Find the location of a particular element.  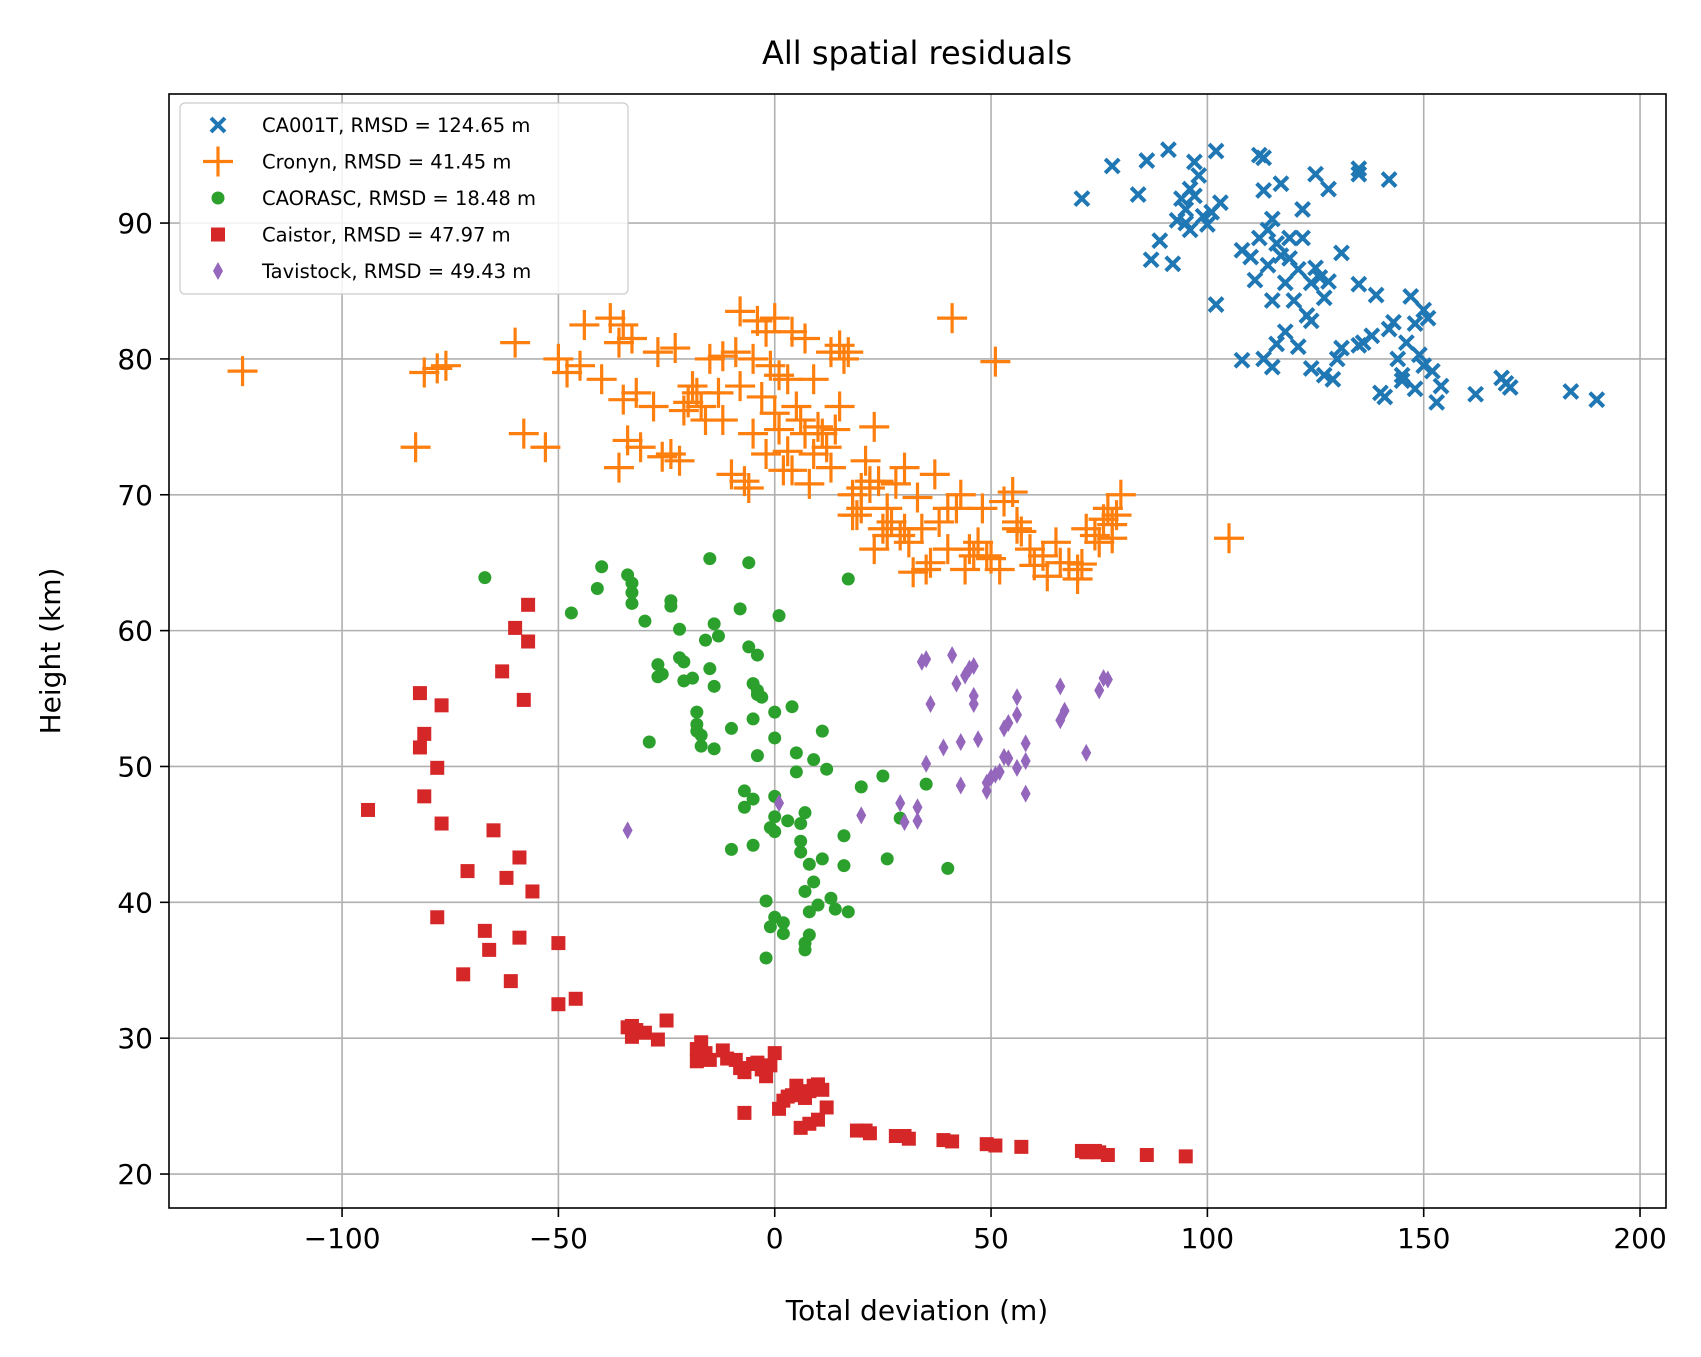

y-tick-label: 50 is located at coordinates (135, 766).